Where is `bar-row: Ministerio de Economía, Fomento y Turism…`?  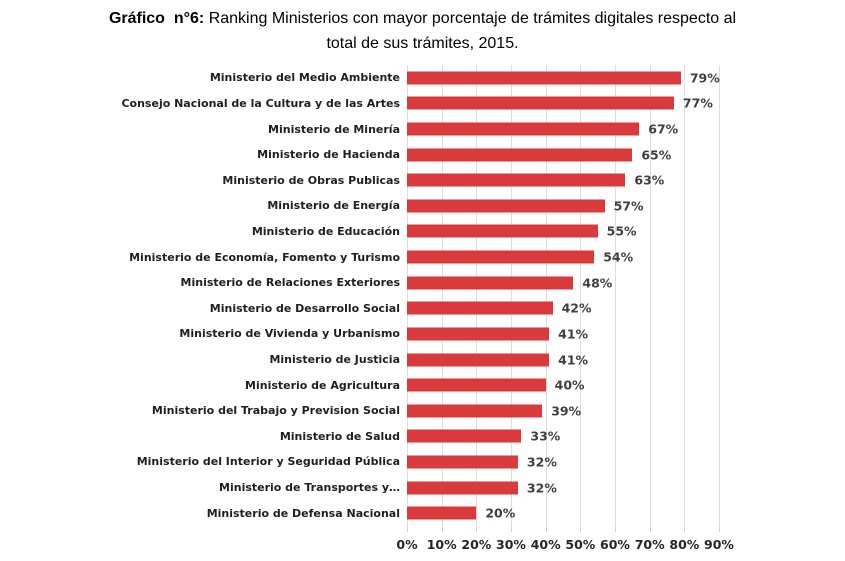 bar-row: Ministerio de Economía, Fomento y Turism… is located at coordinates (422, 257).